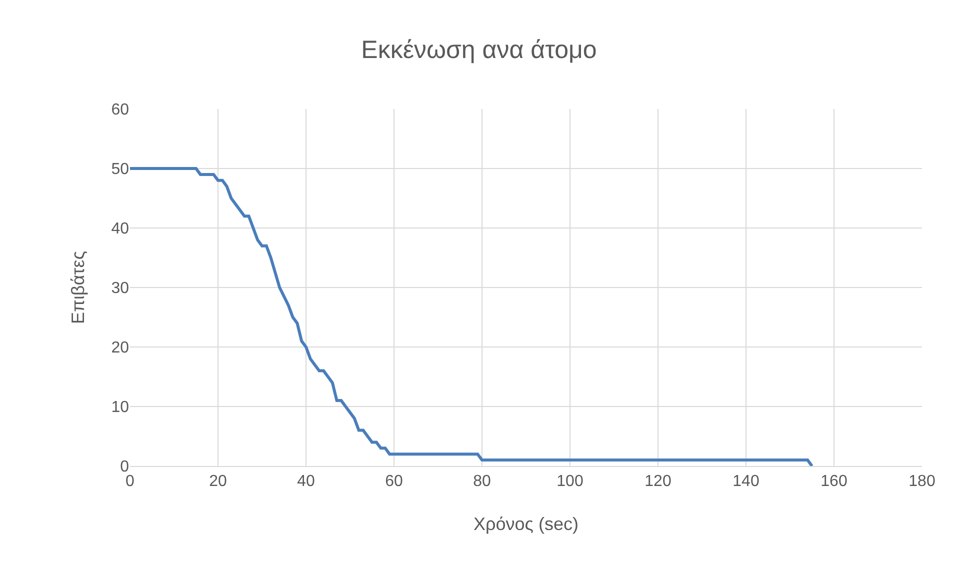 The width and height of the screenshot is (958, 578). What do you see at coordinates (125, 467) in the screenshot?
I see `y-tick-label: 0` at bounding box center [125, 467].